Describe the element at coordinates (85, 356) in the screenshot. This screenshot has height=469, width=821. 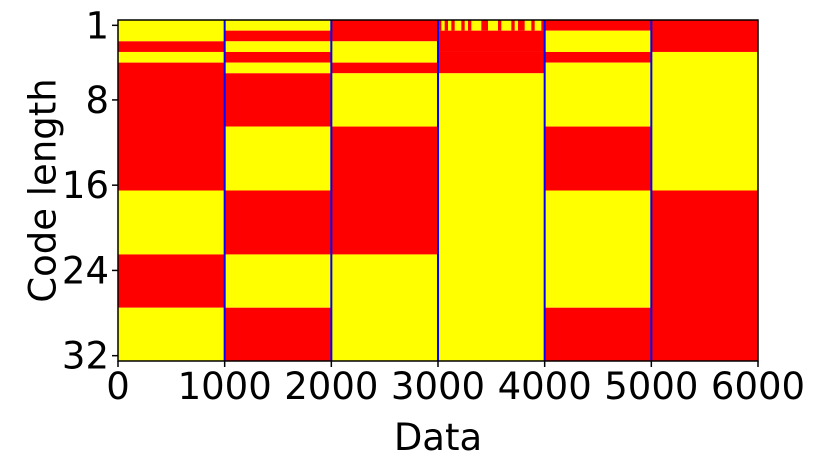
I see `y-tick-label: 32` at that location.